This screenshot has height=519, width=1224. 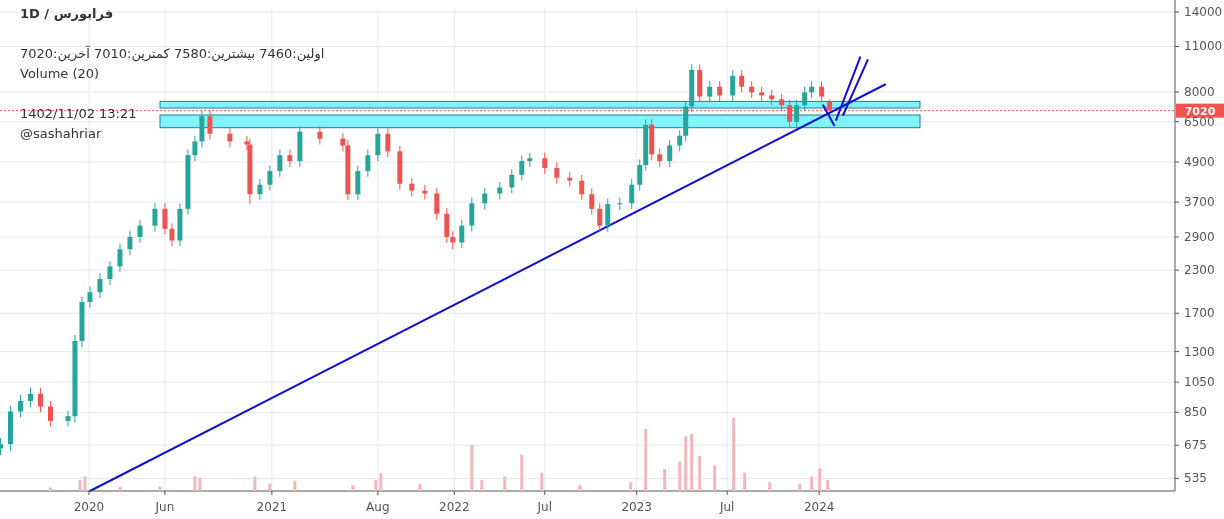 I want to click on text: اولین:7460 بیشترین:7580 کمترین:7010 آخرین:7020, so click(x=172, y=53).